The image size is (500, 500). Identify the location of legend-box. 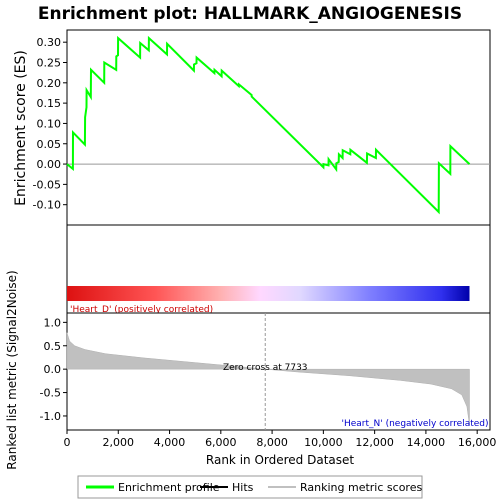
(250, 487).